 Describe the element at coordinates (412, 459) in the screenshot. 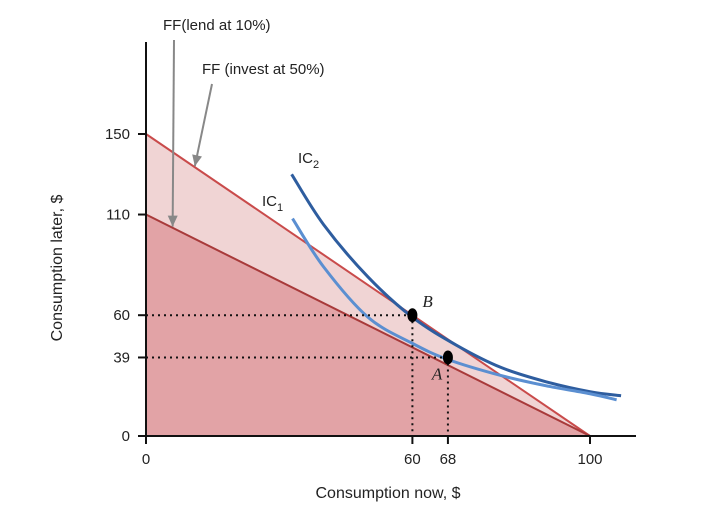

I see `x-tick-label-60: 60` at that location.